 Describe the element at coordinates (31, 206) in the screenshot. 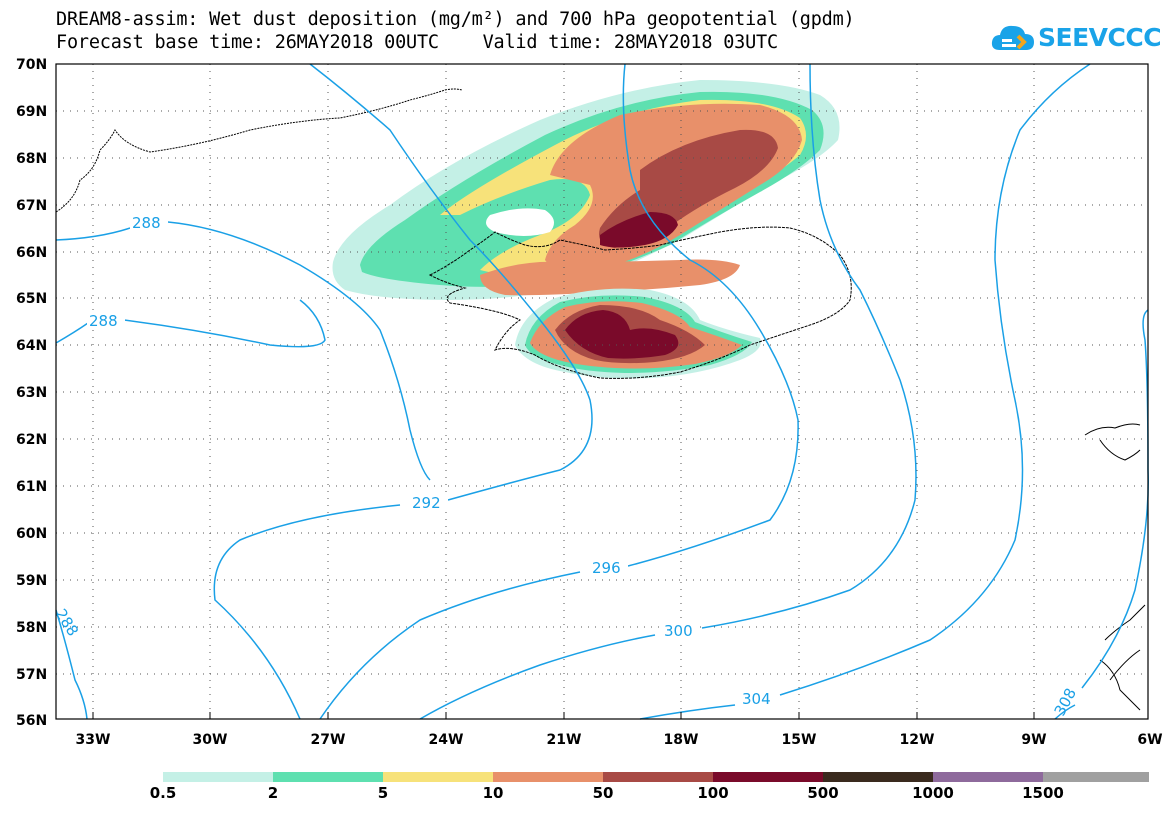

I see `lat-label: 67N` at that location.